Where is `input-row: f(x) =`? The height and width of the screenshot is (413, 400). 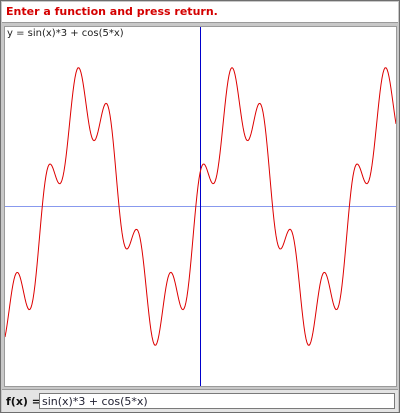
input-row: f(x) = is located at coordinates (200, 400).